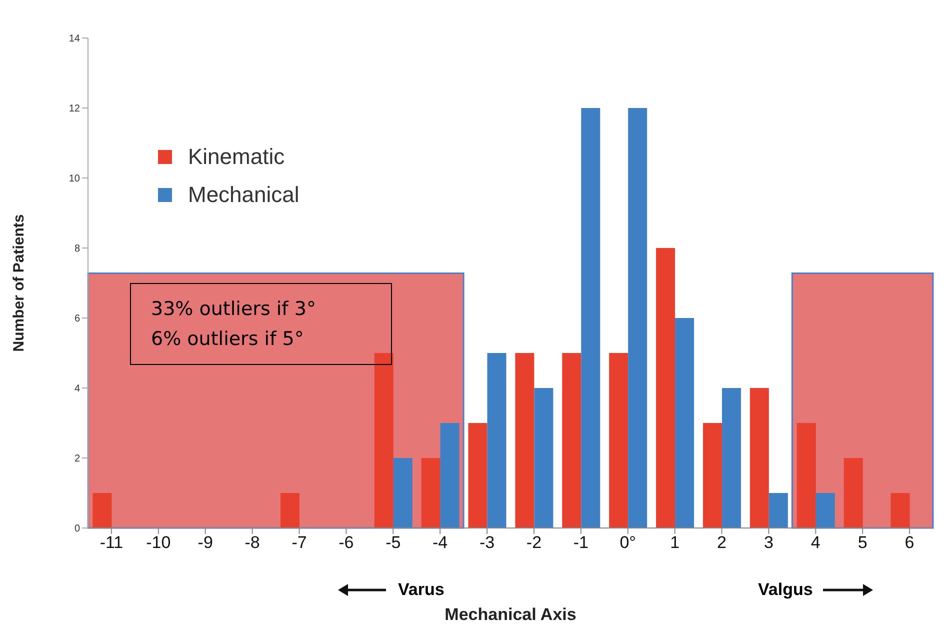 Image resolution: width=951 pixels, height=642 pixels. I want to click on y-tick-label: 2, so click(77, 459).